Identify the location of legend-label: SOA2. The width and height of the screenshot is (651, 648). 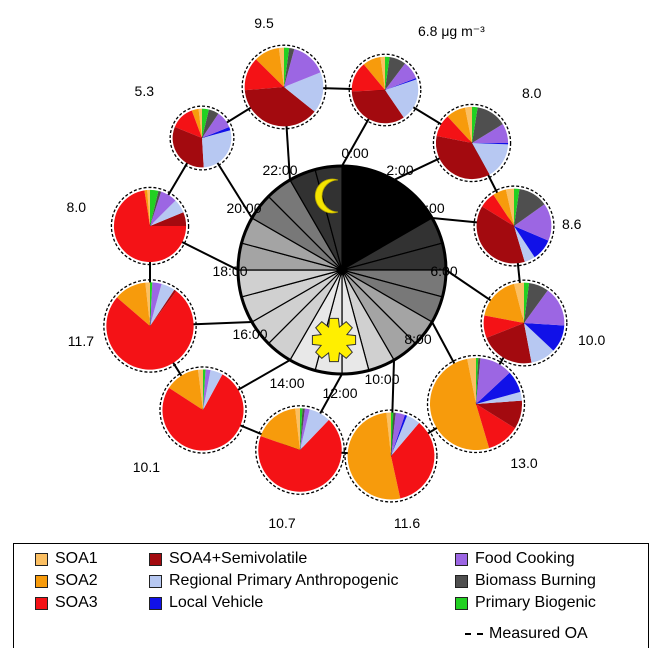
(76, 580).